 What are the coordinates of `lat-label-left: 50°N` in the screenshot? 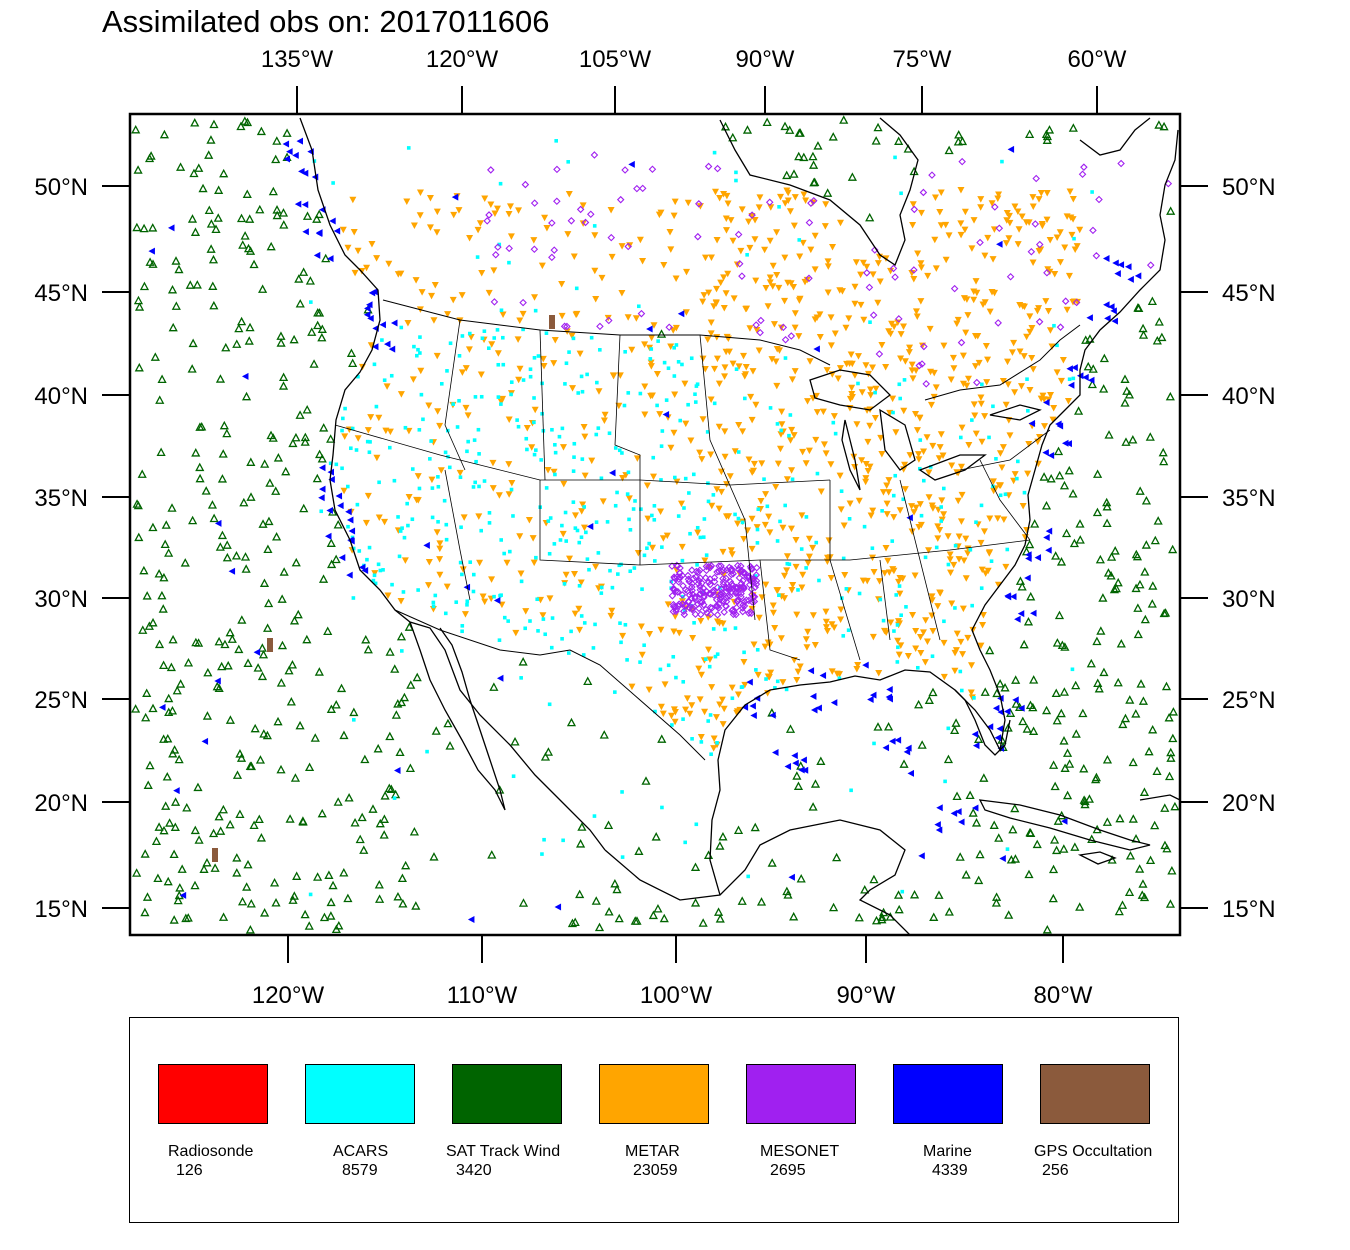 It's located at (61, 187).